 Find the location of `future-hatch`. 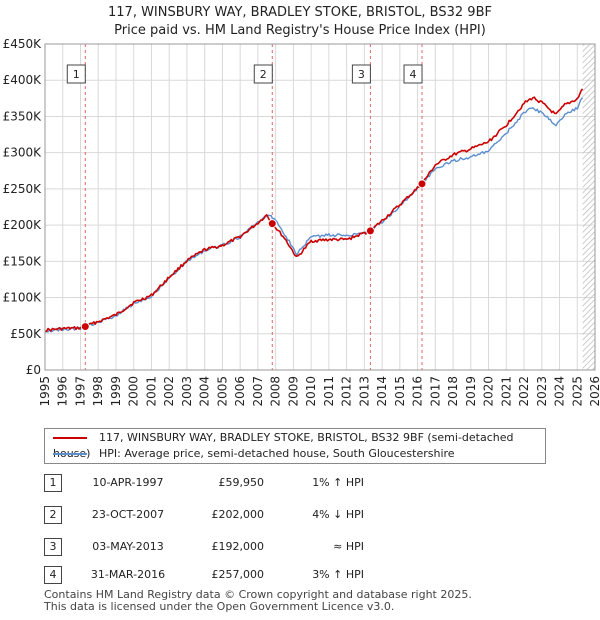

future-hatch is located at coordinates (588, 207).